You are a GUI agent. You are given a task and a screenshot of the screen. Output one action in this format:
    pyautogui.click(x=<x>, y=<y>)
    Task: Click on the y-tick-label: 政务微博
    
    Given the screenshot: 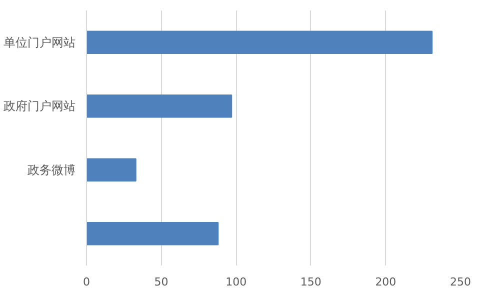 What is the action you would take?
    pyautogui.click(x=52, y=169)
    